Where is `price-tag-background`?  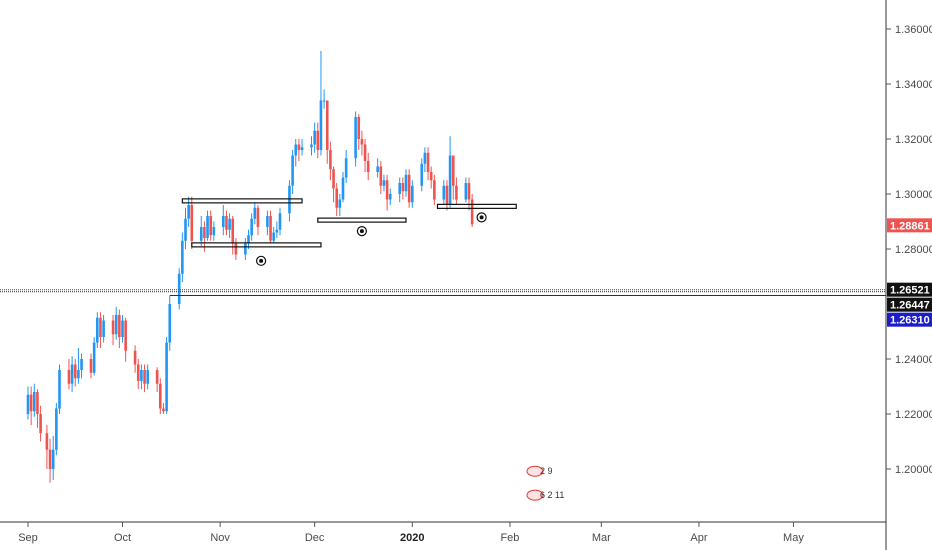
price-tag-background is located at coordinates (909, 225).